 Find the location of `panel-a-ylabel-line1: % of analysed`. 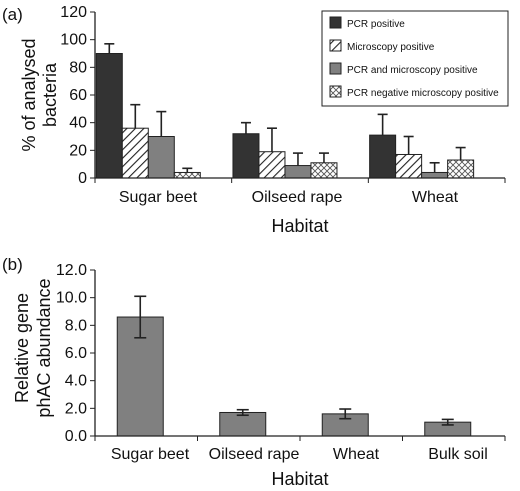

panel-a-ylabel-line1: % of analysed is located at coordinates (29, 94).